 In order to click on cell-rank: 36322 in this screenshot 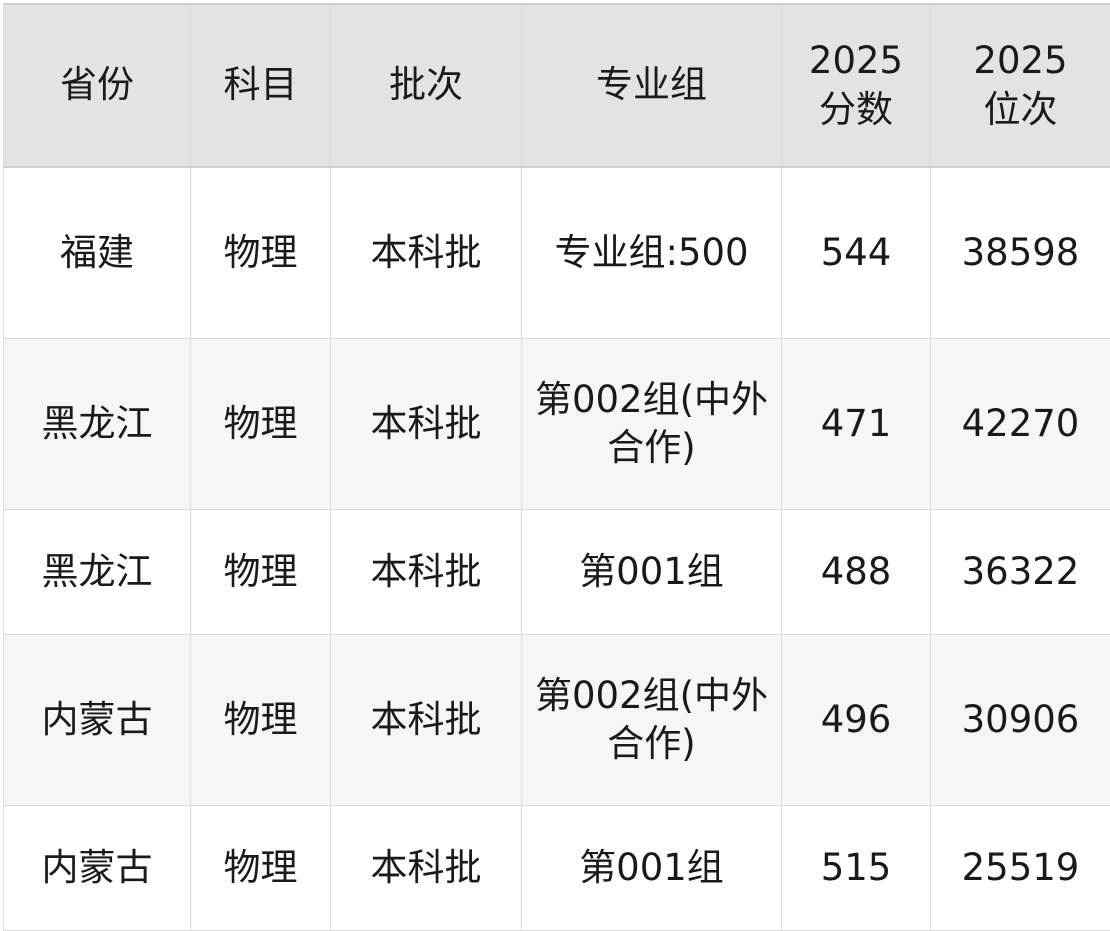, I will do `click(1020, 572)`.